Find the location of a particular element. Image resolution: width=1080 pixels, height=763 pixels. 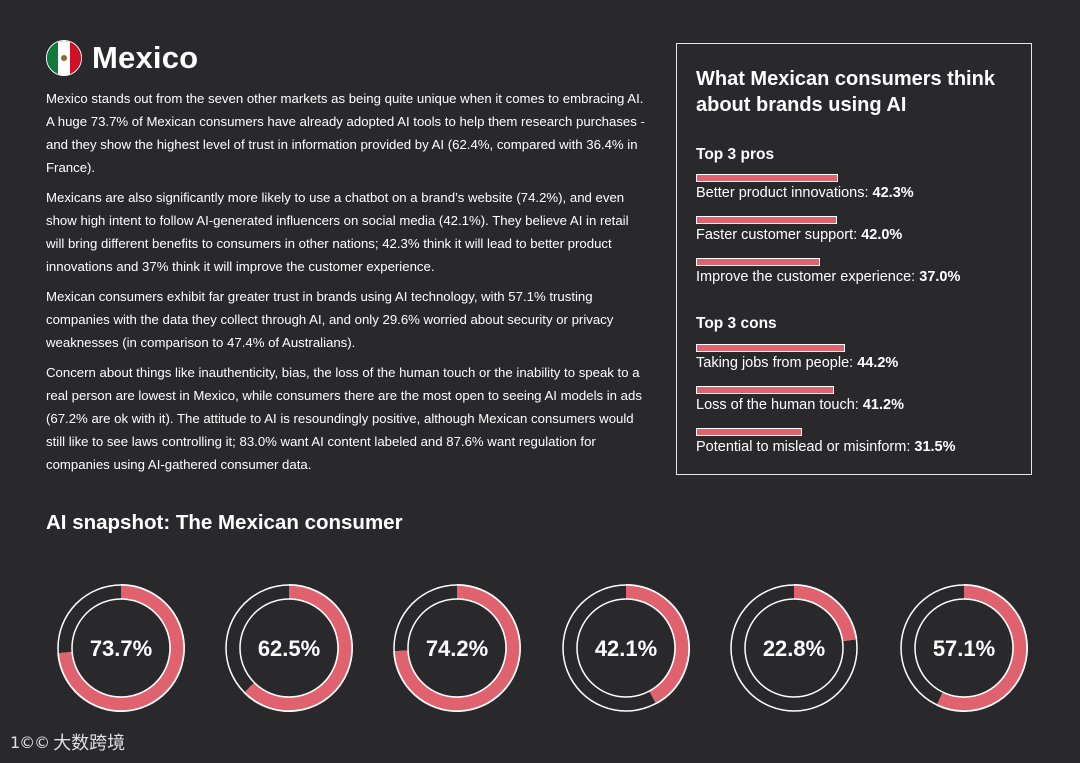

donut-value-label: 57.1% is located at coordinates (964, 648).